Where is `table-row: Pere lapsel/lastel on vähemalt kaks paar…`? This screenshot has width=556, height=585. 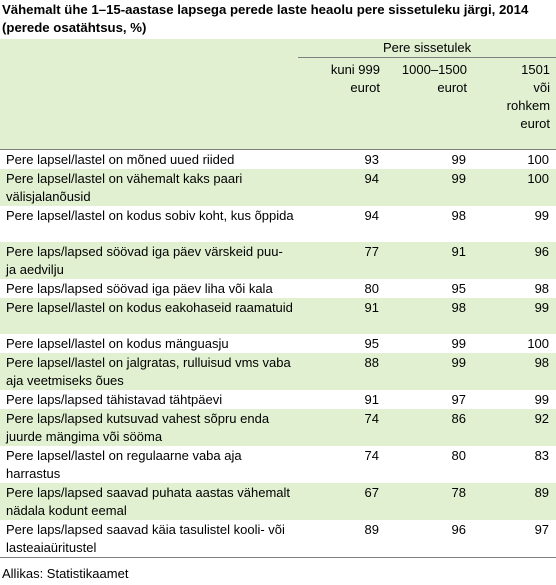
table-row: Pere lapsel/lastel on vähemalt kaks paar… is located at coordinates (278, 187).